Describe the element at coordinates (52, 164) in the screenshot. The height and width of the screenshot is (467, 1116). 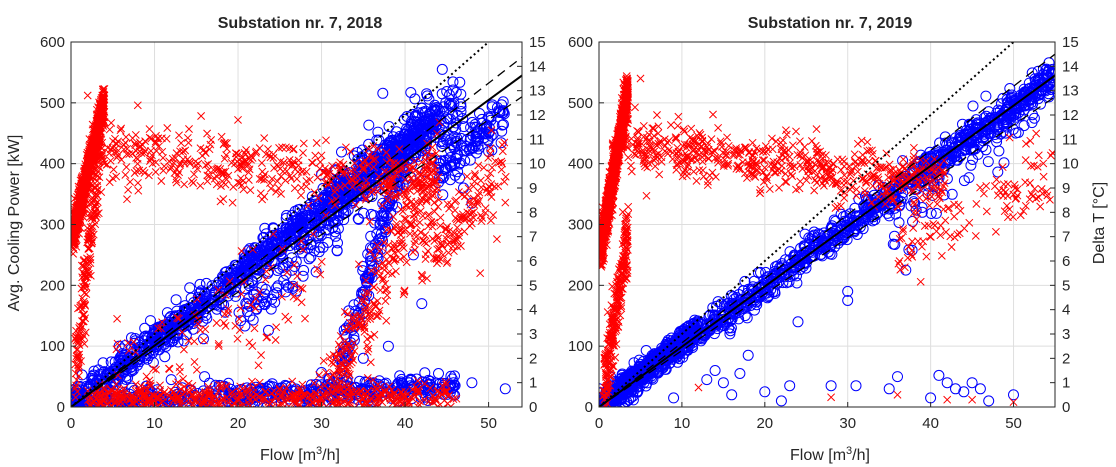
I see `y-tick-label-left: 400` at that location.